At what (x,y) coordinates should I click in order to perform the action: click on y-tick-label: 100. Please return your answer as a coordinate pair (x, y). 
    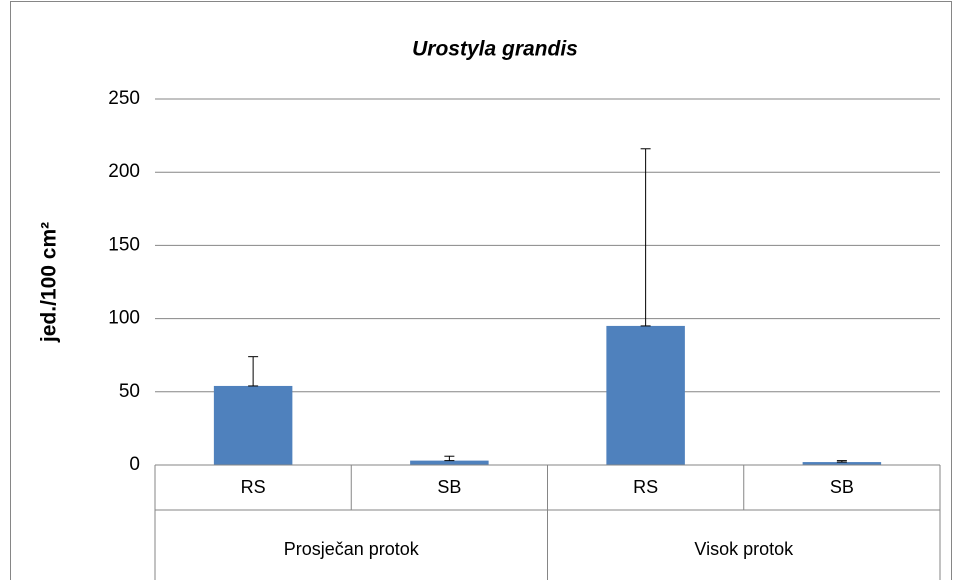
    Looking at the image, I should click on (124, 318).